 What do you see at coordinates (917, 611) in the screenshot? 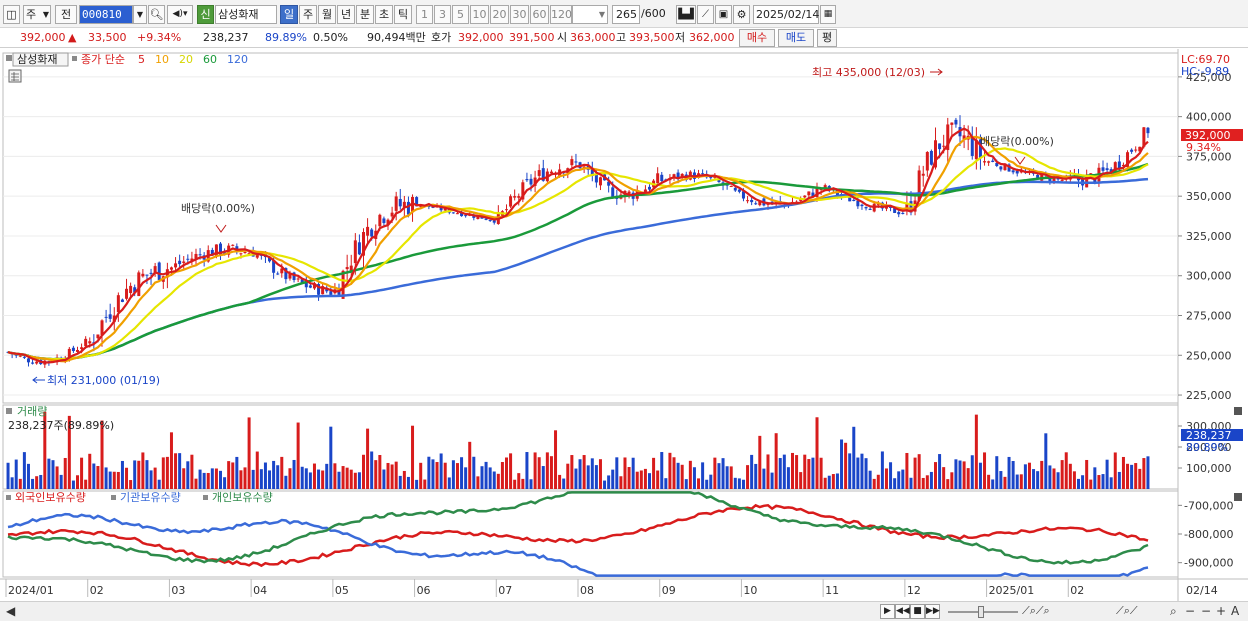
I see `stop-icon: ■` at bounding box center [917, 611].